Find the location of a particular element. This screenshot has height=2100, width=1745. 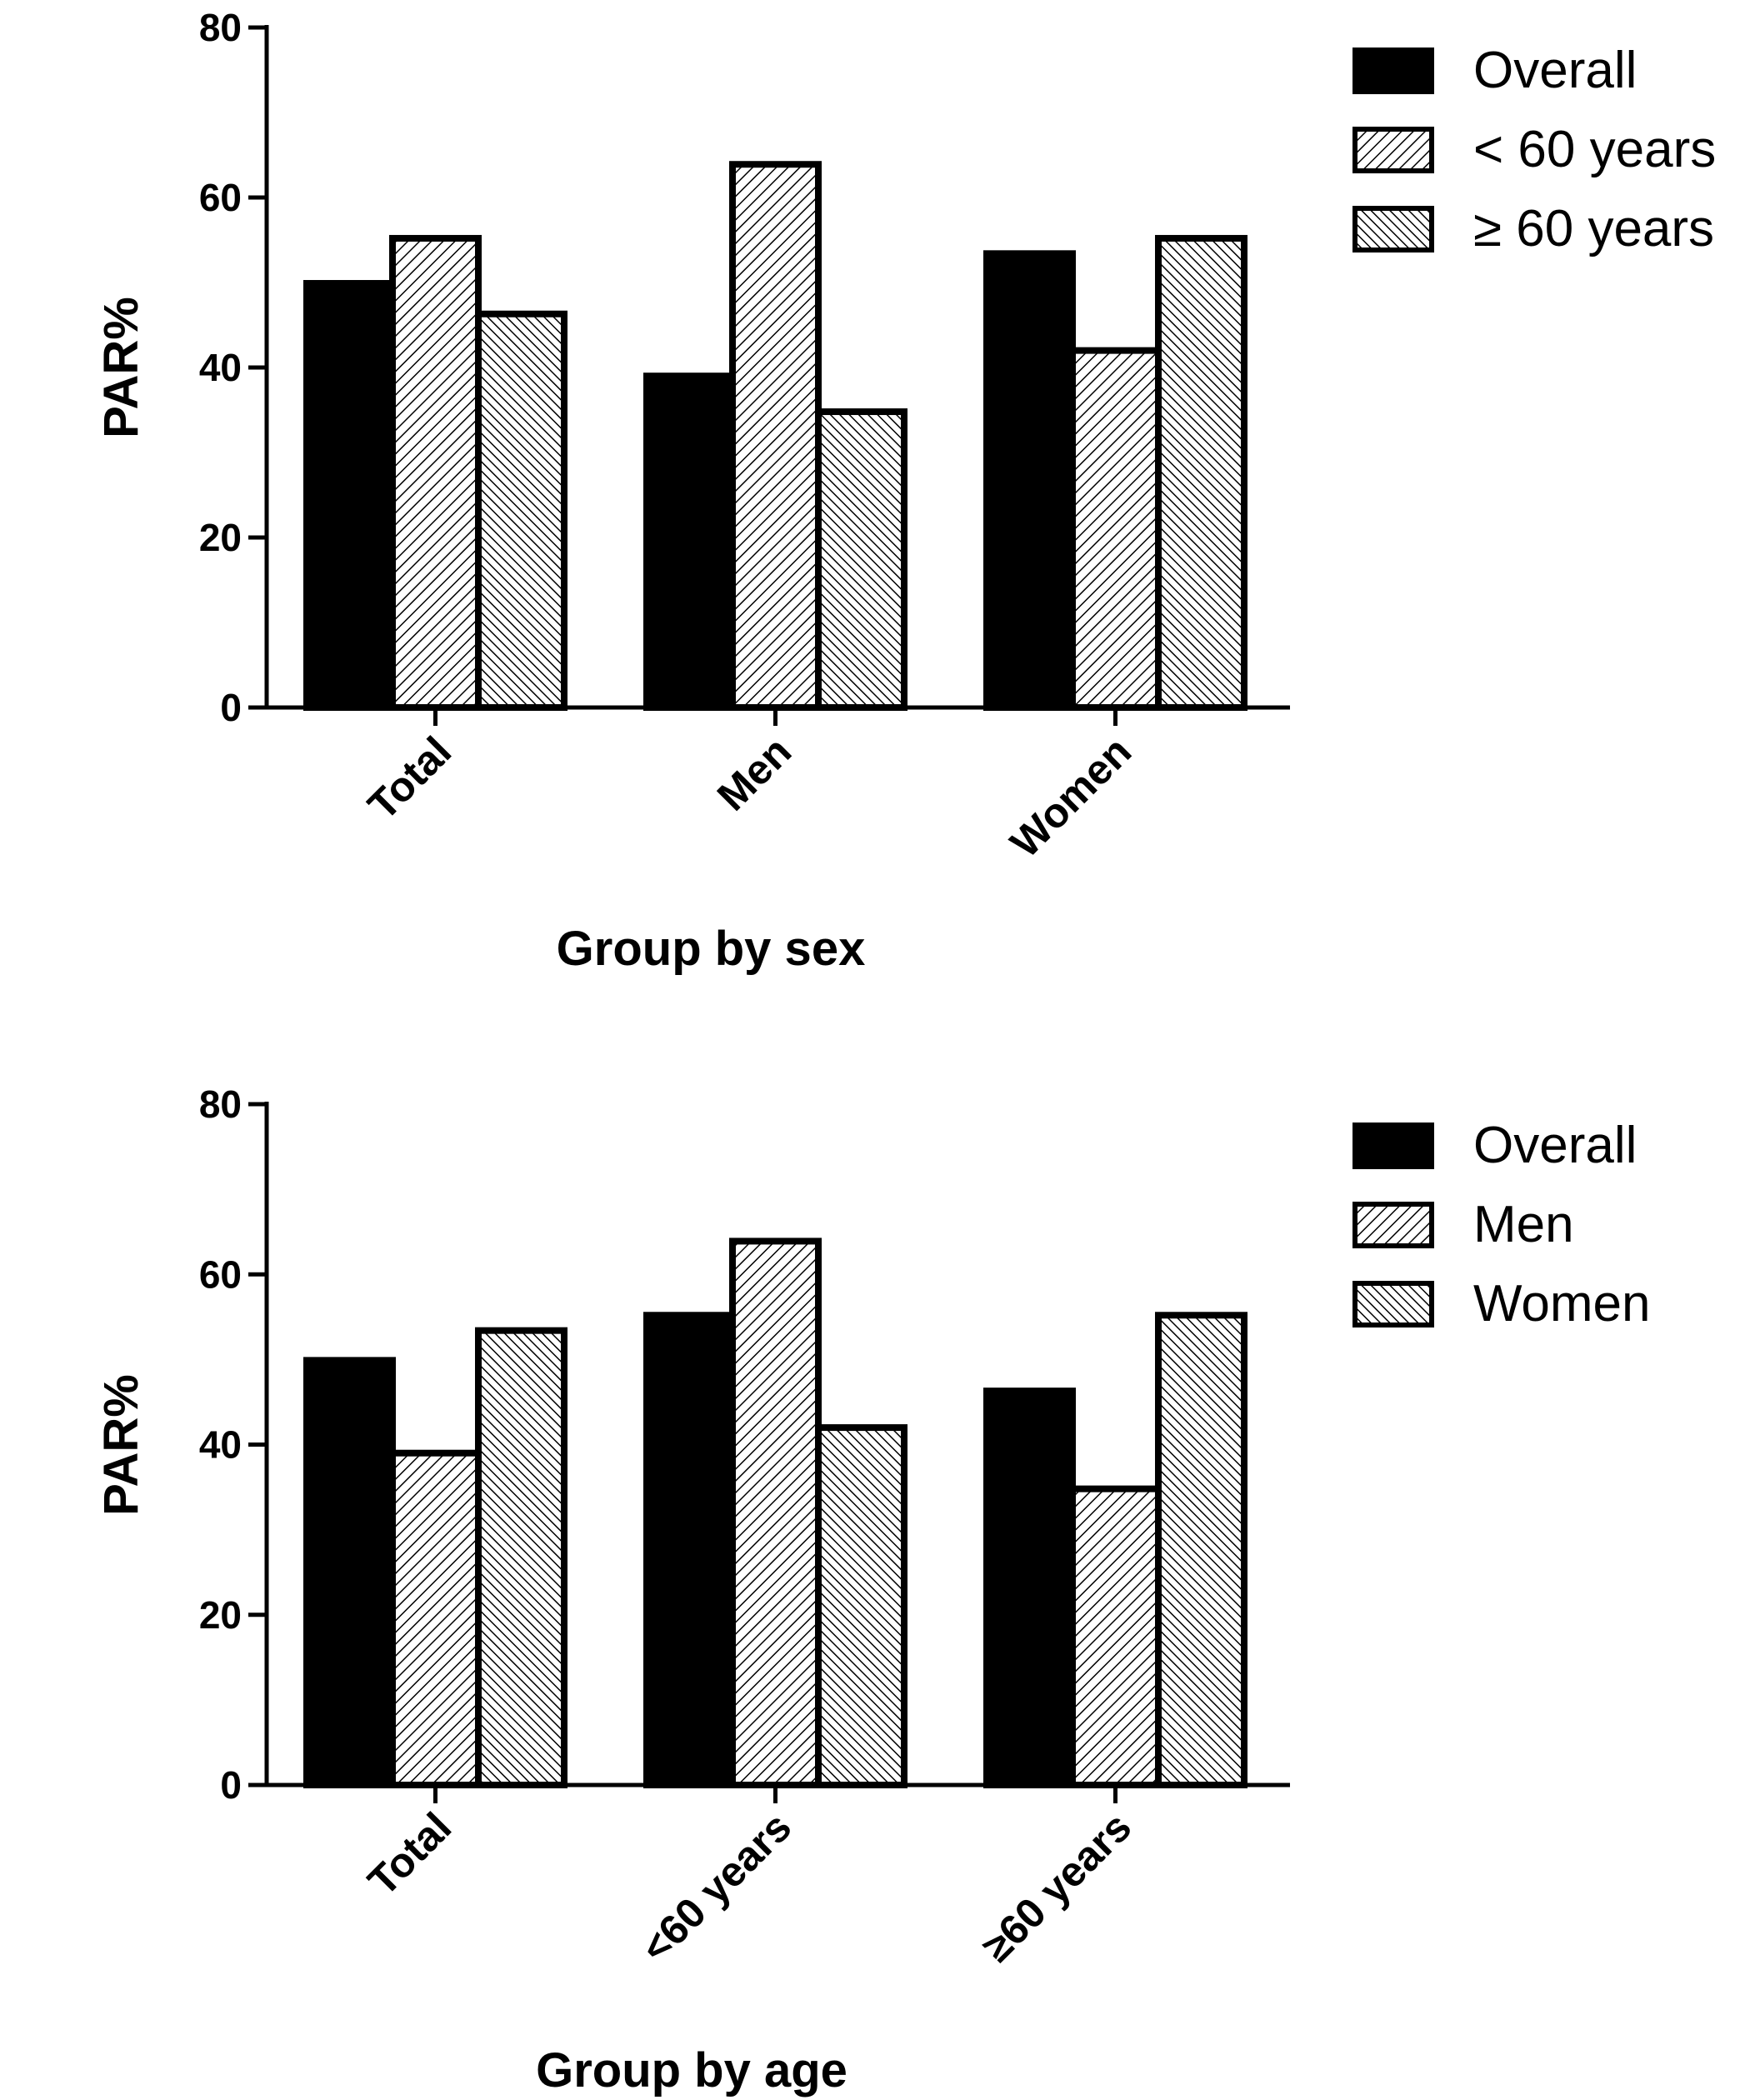

legend-label: Women is located at coordinates (1562, 1303).